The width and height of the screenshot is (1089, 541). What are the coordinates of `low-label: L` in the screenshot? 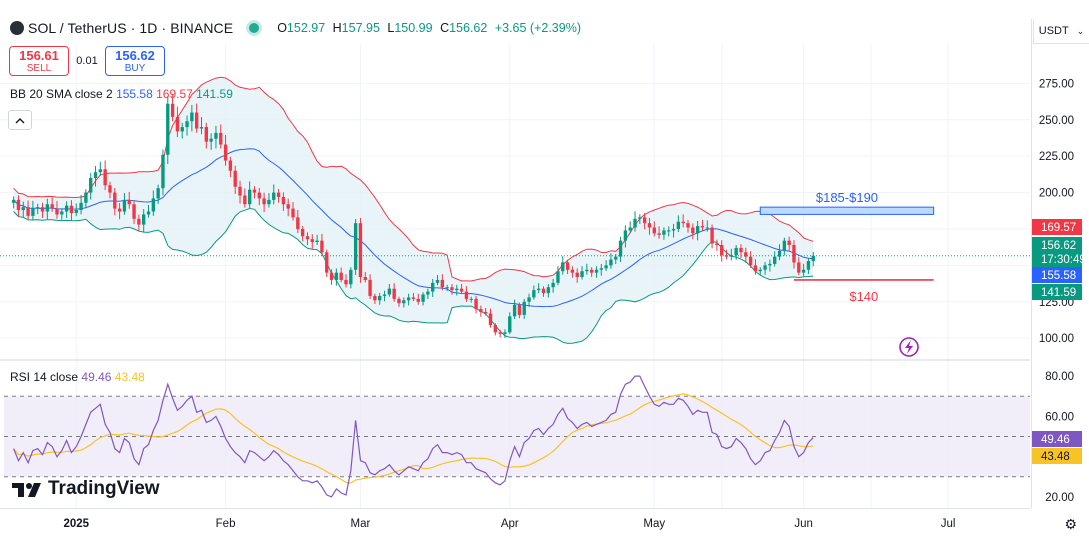 It's located at (391, 28).